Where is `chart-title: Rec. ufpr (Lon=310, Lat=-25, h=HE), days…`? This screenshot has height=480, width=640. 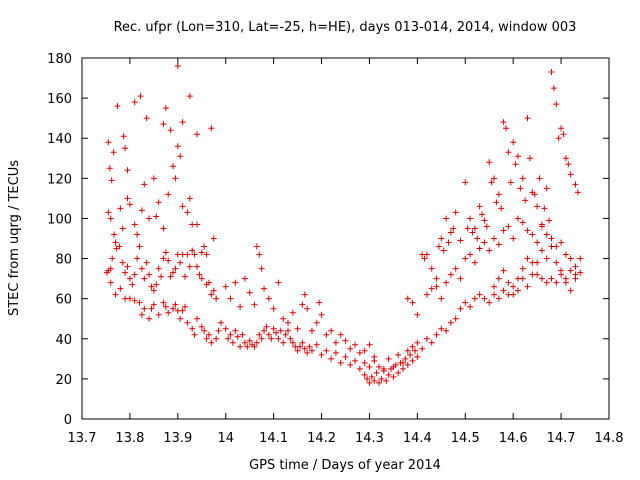 chart-title: Rec. ufpr (Lon=310, Lat=-25, h=HE), days… is located at coordinates (345, 27).